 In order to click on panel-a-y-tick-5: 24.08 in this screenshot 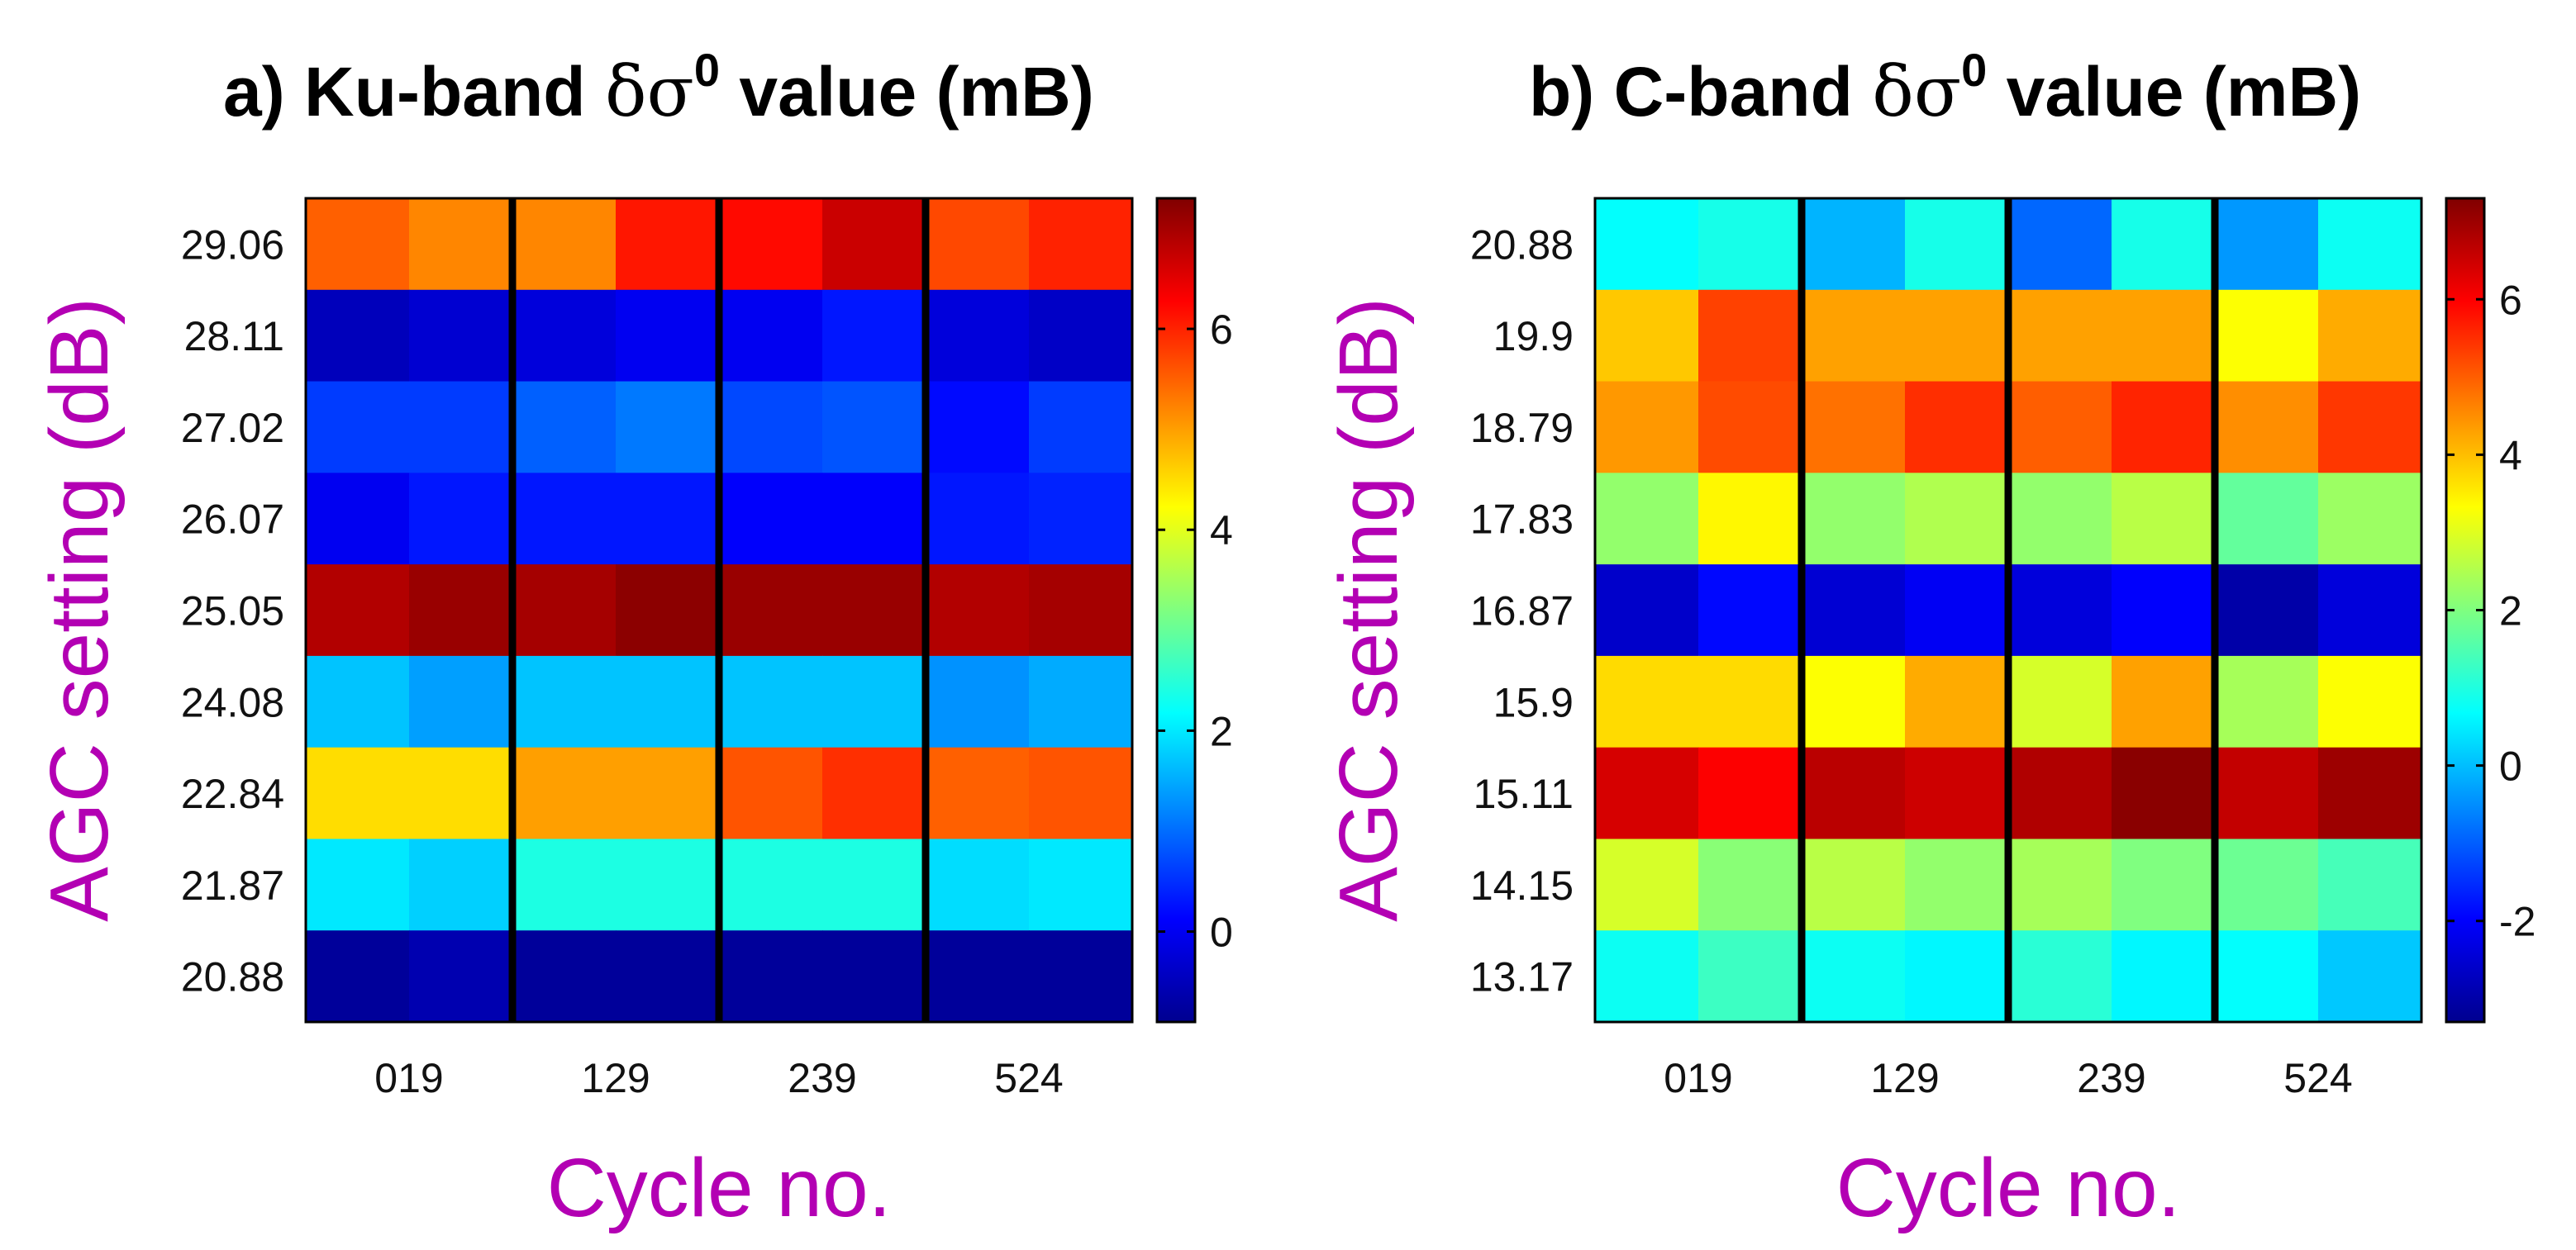, I will do `click(232, 702)`.